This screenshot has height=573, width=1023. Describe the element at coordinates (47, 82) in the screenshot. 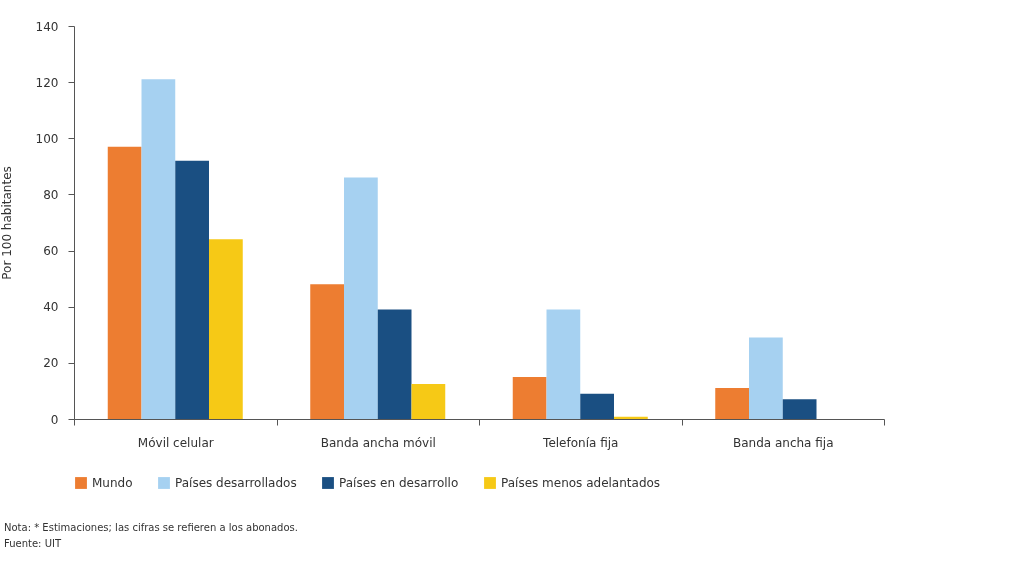

I see `y-tick-label: 120` at that location.